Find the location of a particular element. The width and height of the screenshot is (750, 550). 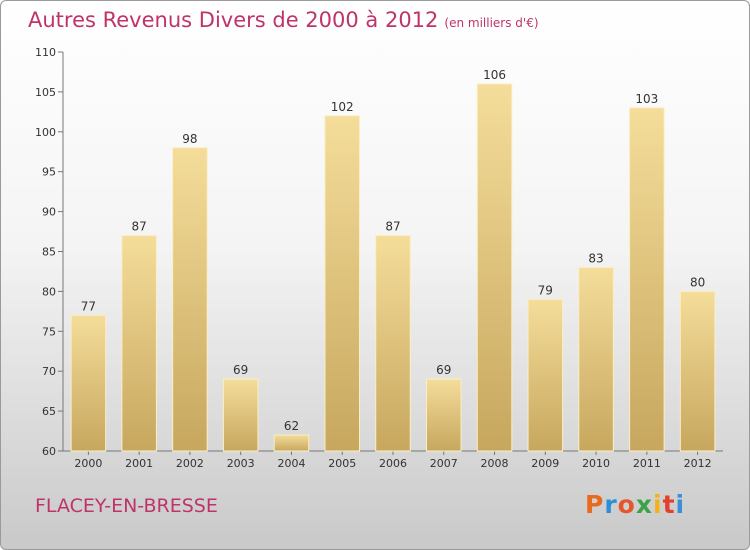

y-tick-label: 70 is located at coordinates (49, 371).